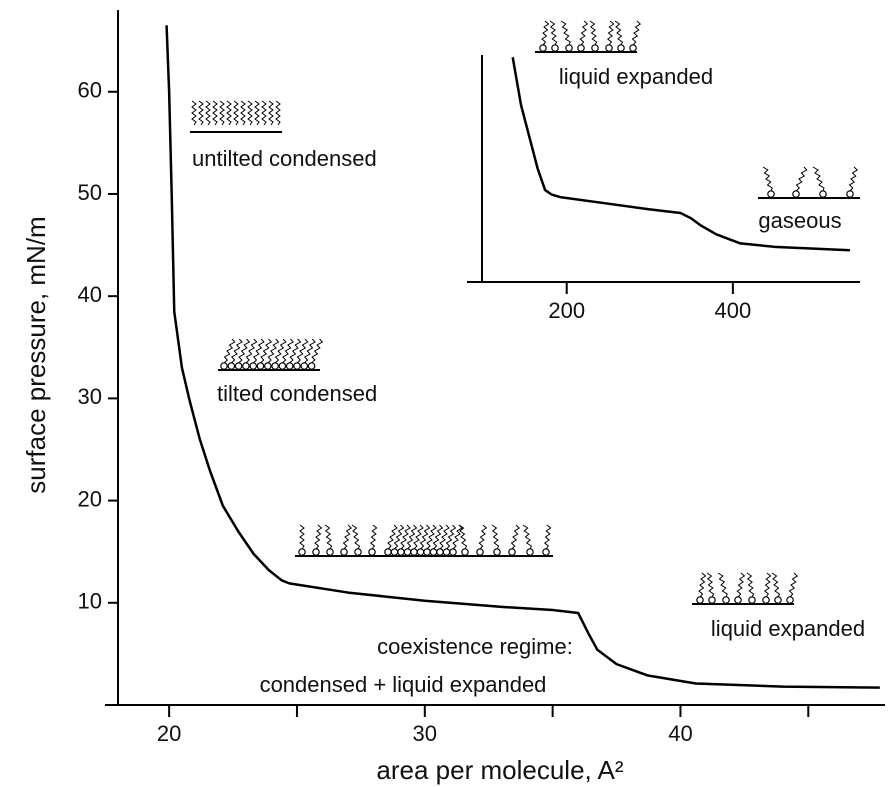  I want to click on y-tick-label: 50, so click(90, 192).